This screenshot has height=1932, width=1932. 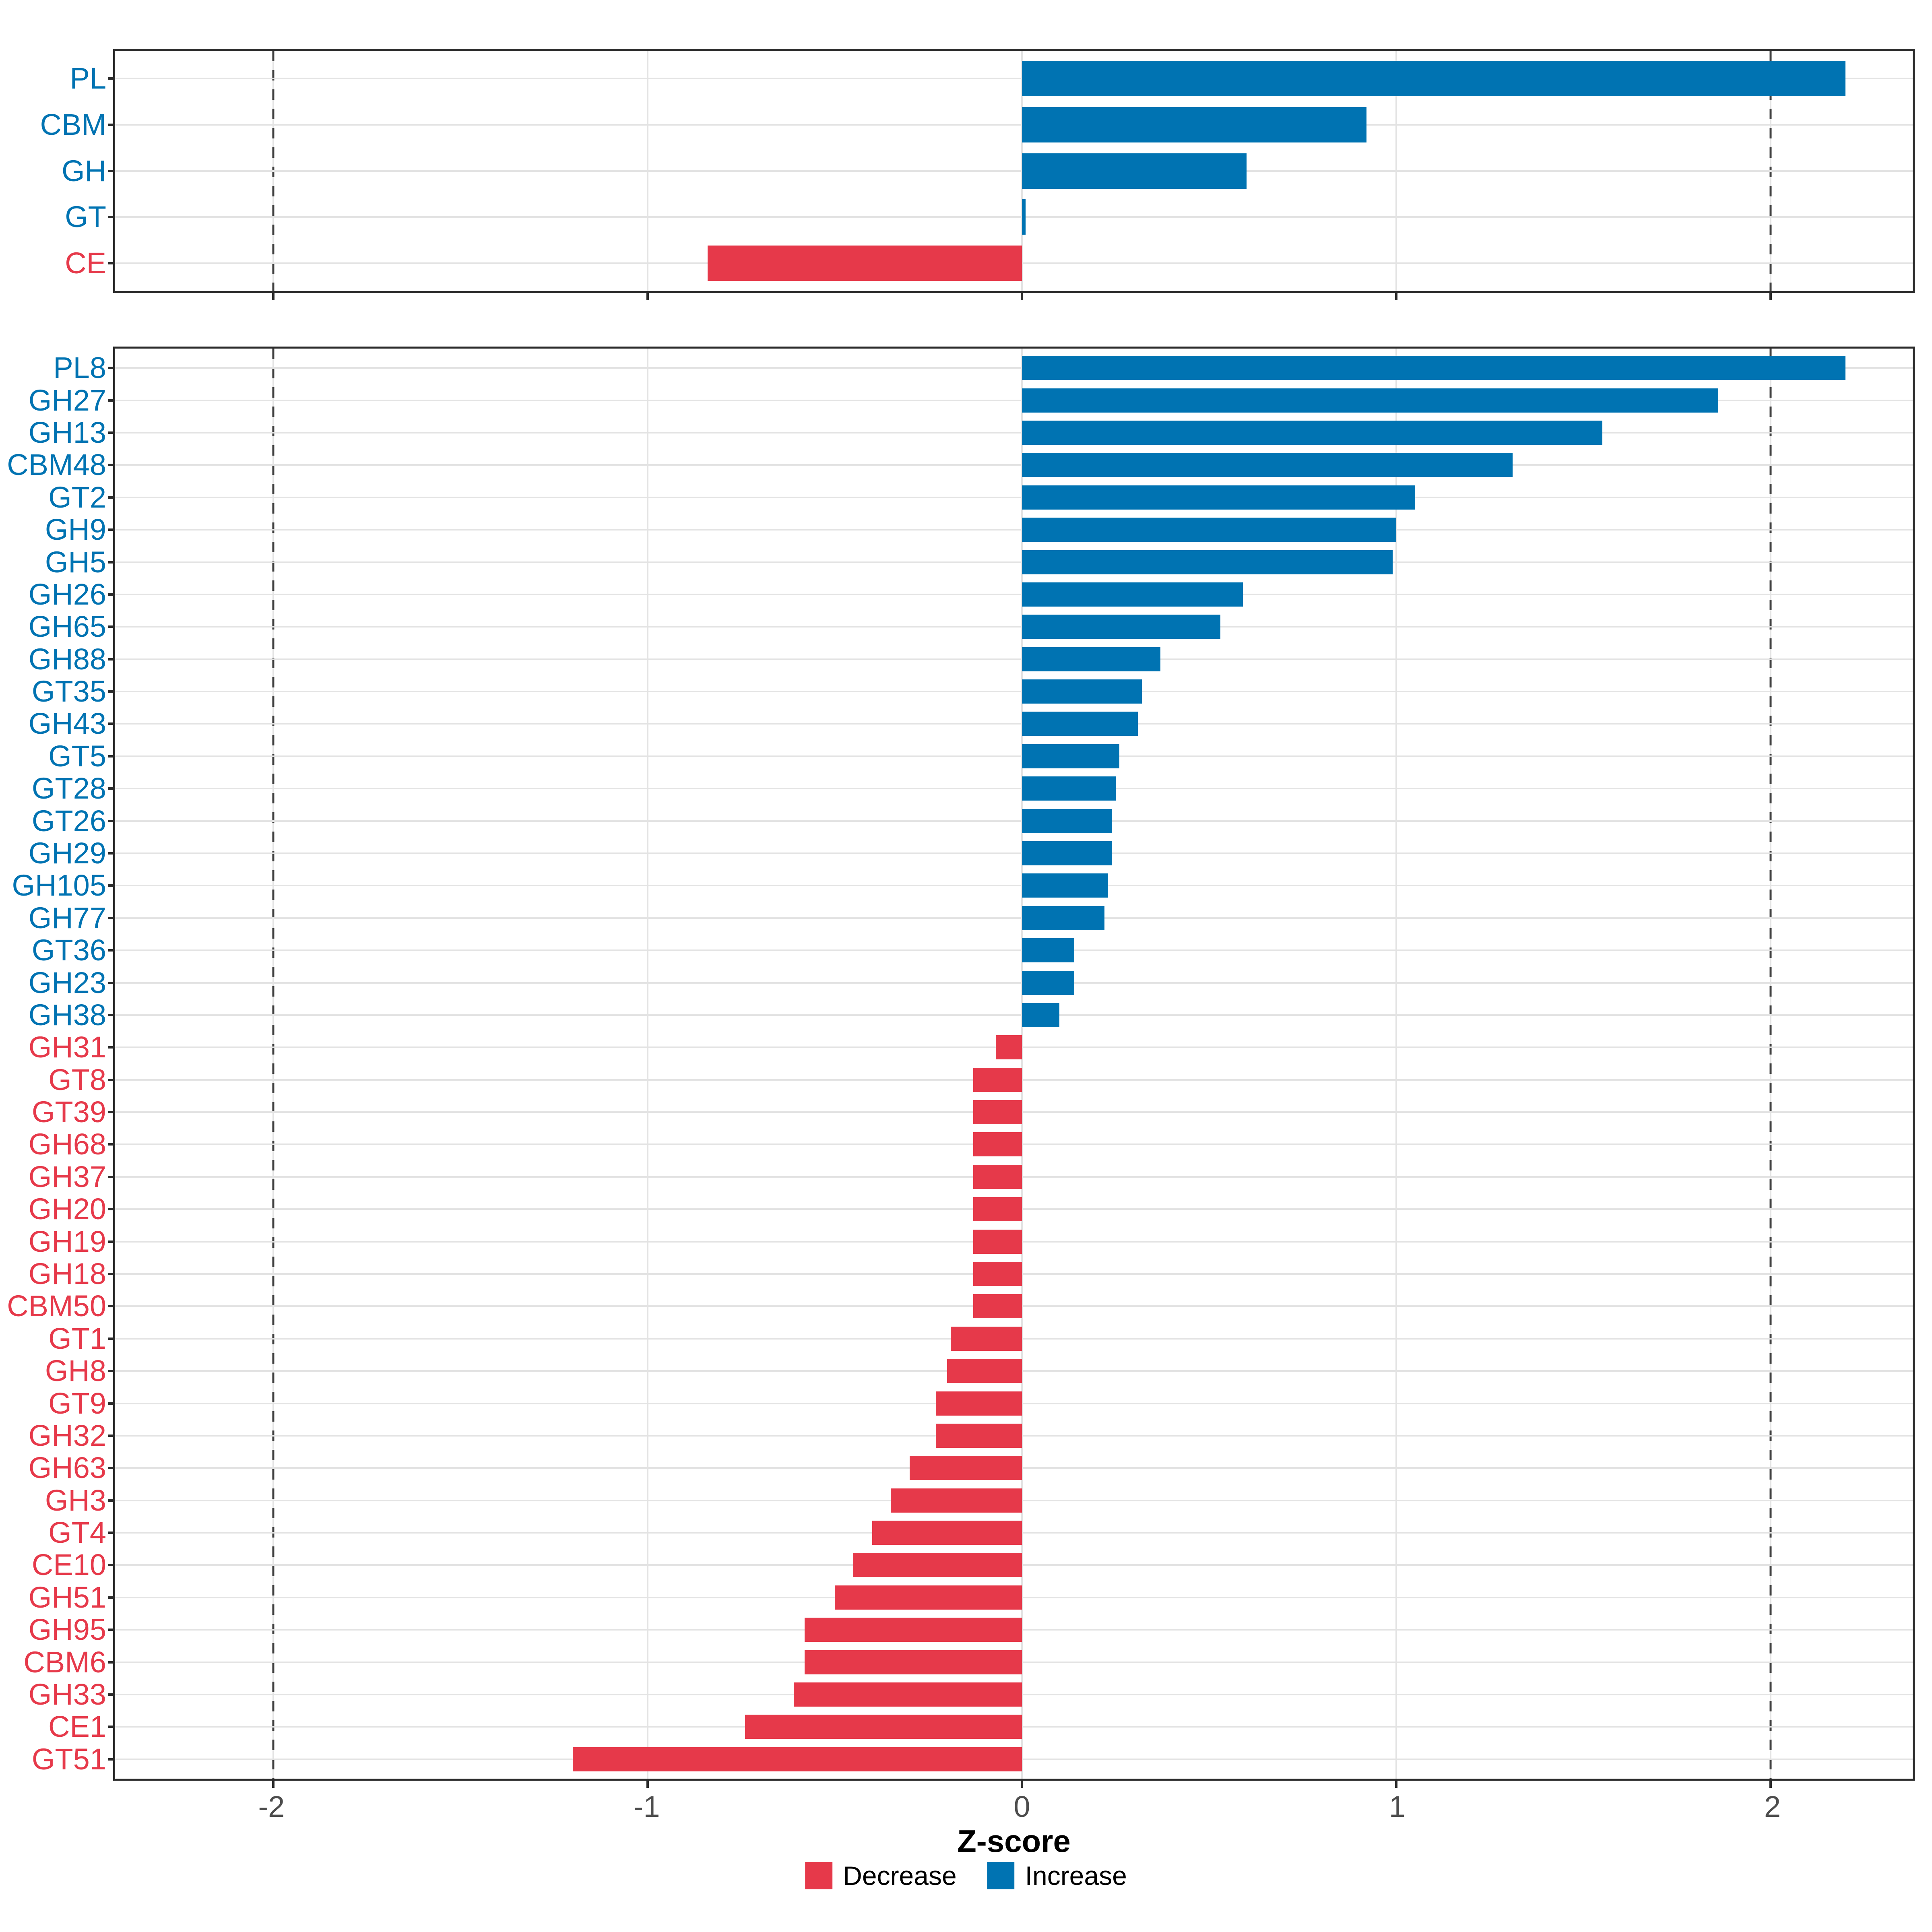 I want to click on x-tick-label--1: -1, so click(x=646, y=1806).